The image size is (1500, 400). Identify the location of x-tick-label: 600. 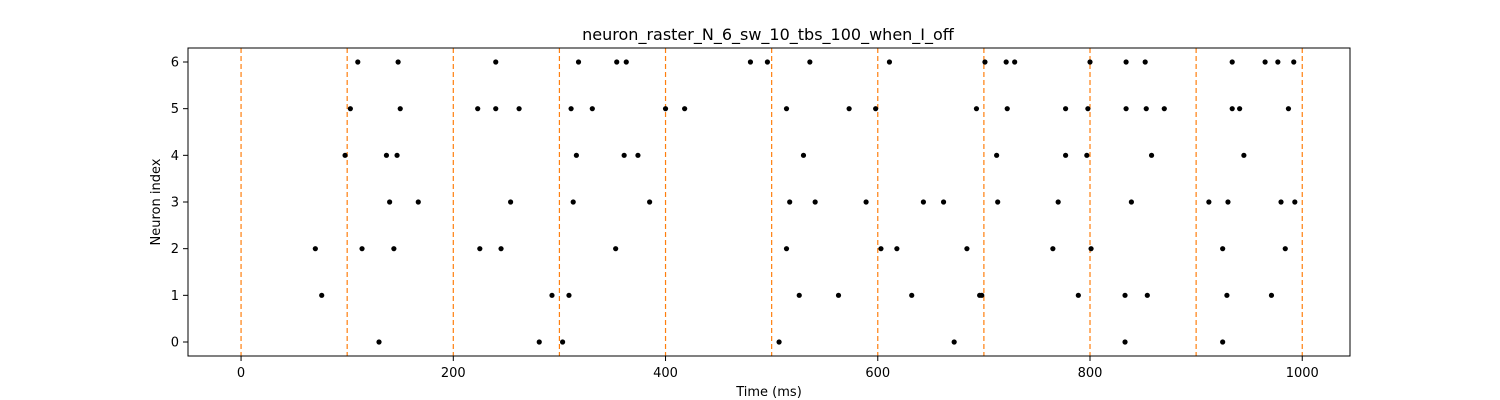
(877, 373).